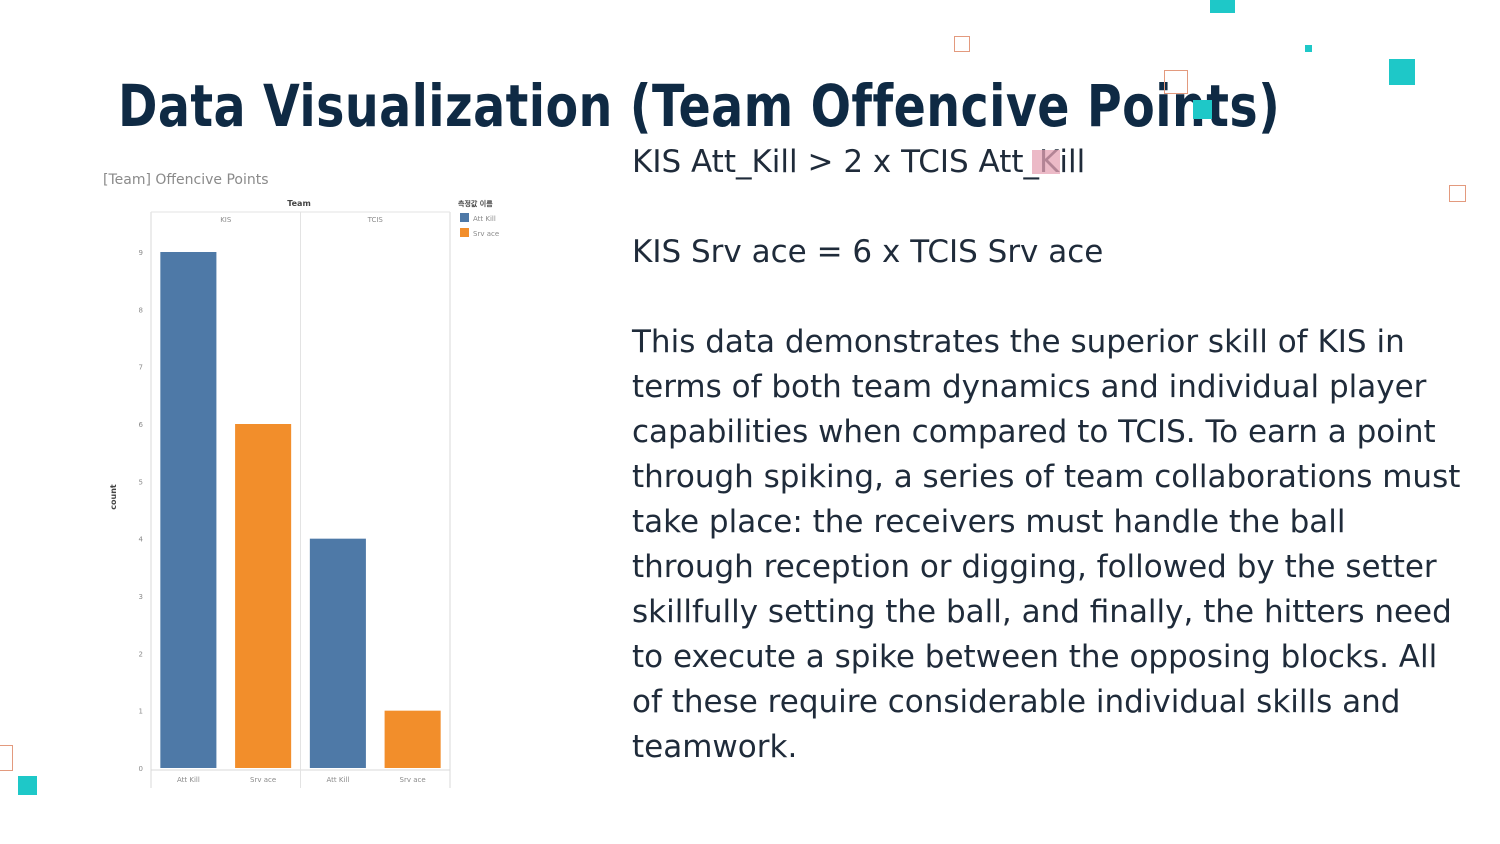 This screenshot has height=844, width=1500. What do you see at coordinates (141, 712) in the screenshot?
I see `y-tick-label: 1` at bounding box center [141, 712].